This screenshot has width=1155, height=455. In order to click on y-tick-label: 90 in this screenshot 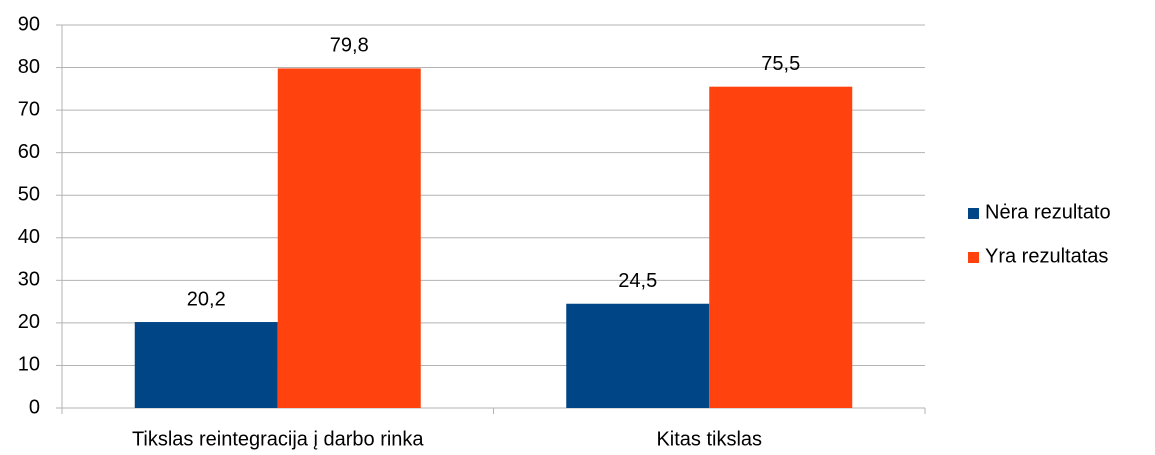, I will do `click(29, 24)`.